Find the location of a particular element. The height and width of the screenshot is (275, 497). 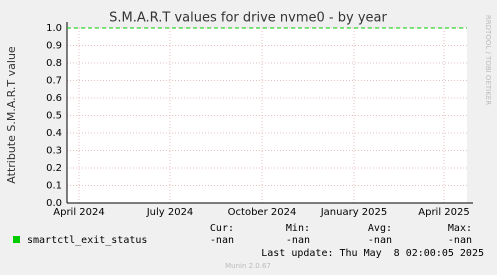

y-tick-label: 0.9 is located at coordinates (54, 46).